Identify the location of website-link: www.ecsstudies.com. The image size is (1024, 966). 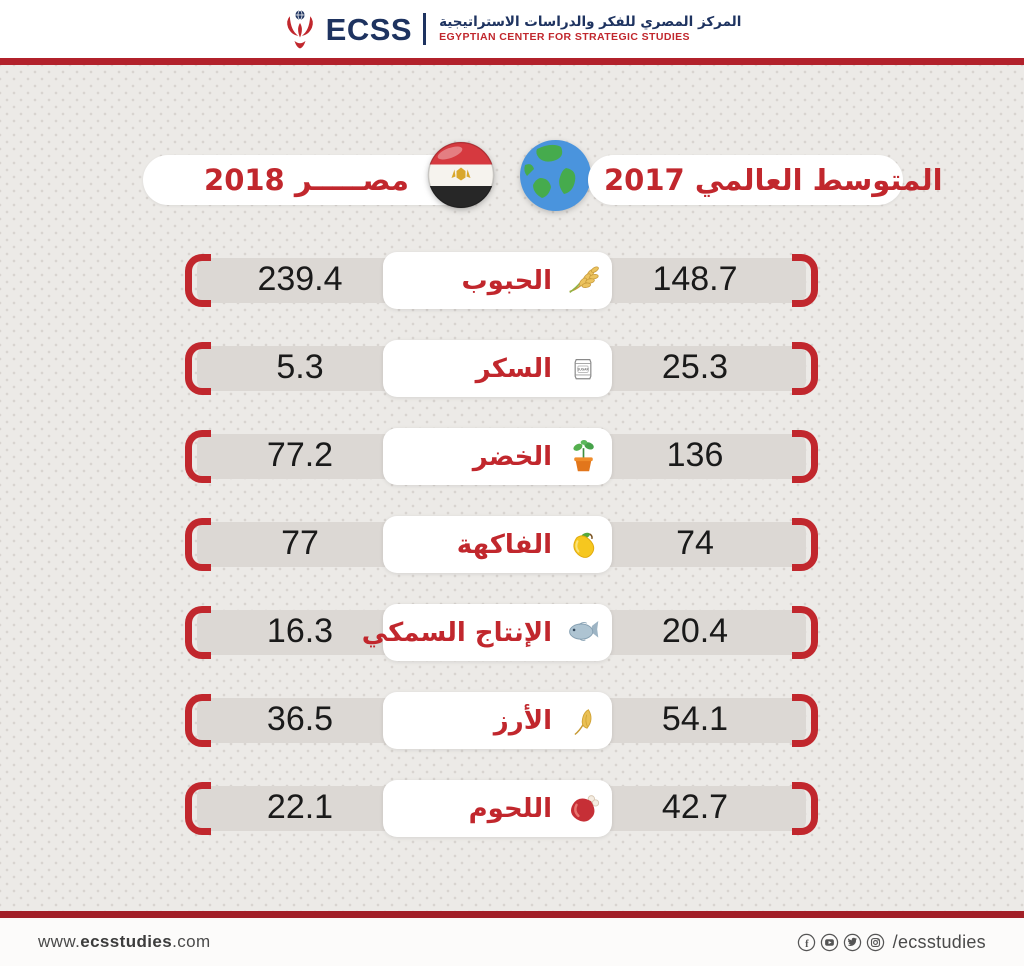
(124, 942).